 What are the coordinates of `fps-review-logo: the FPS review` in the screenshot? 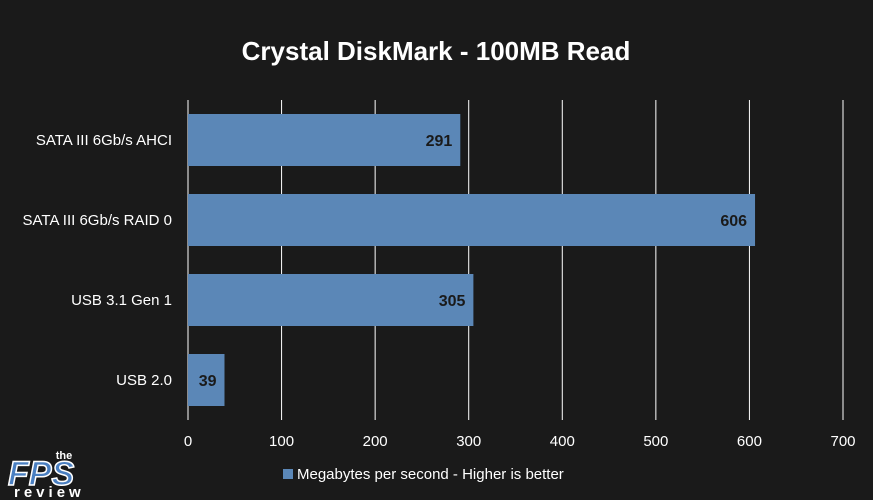 It's located at (46, 475).